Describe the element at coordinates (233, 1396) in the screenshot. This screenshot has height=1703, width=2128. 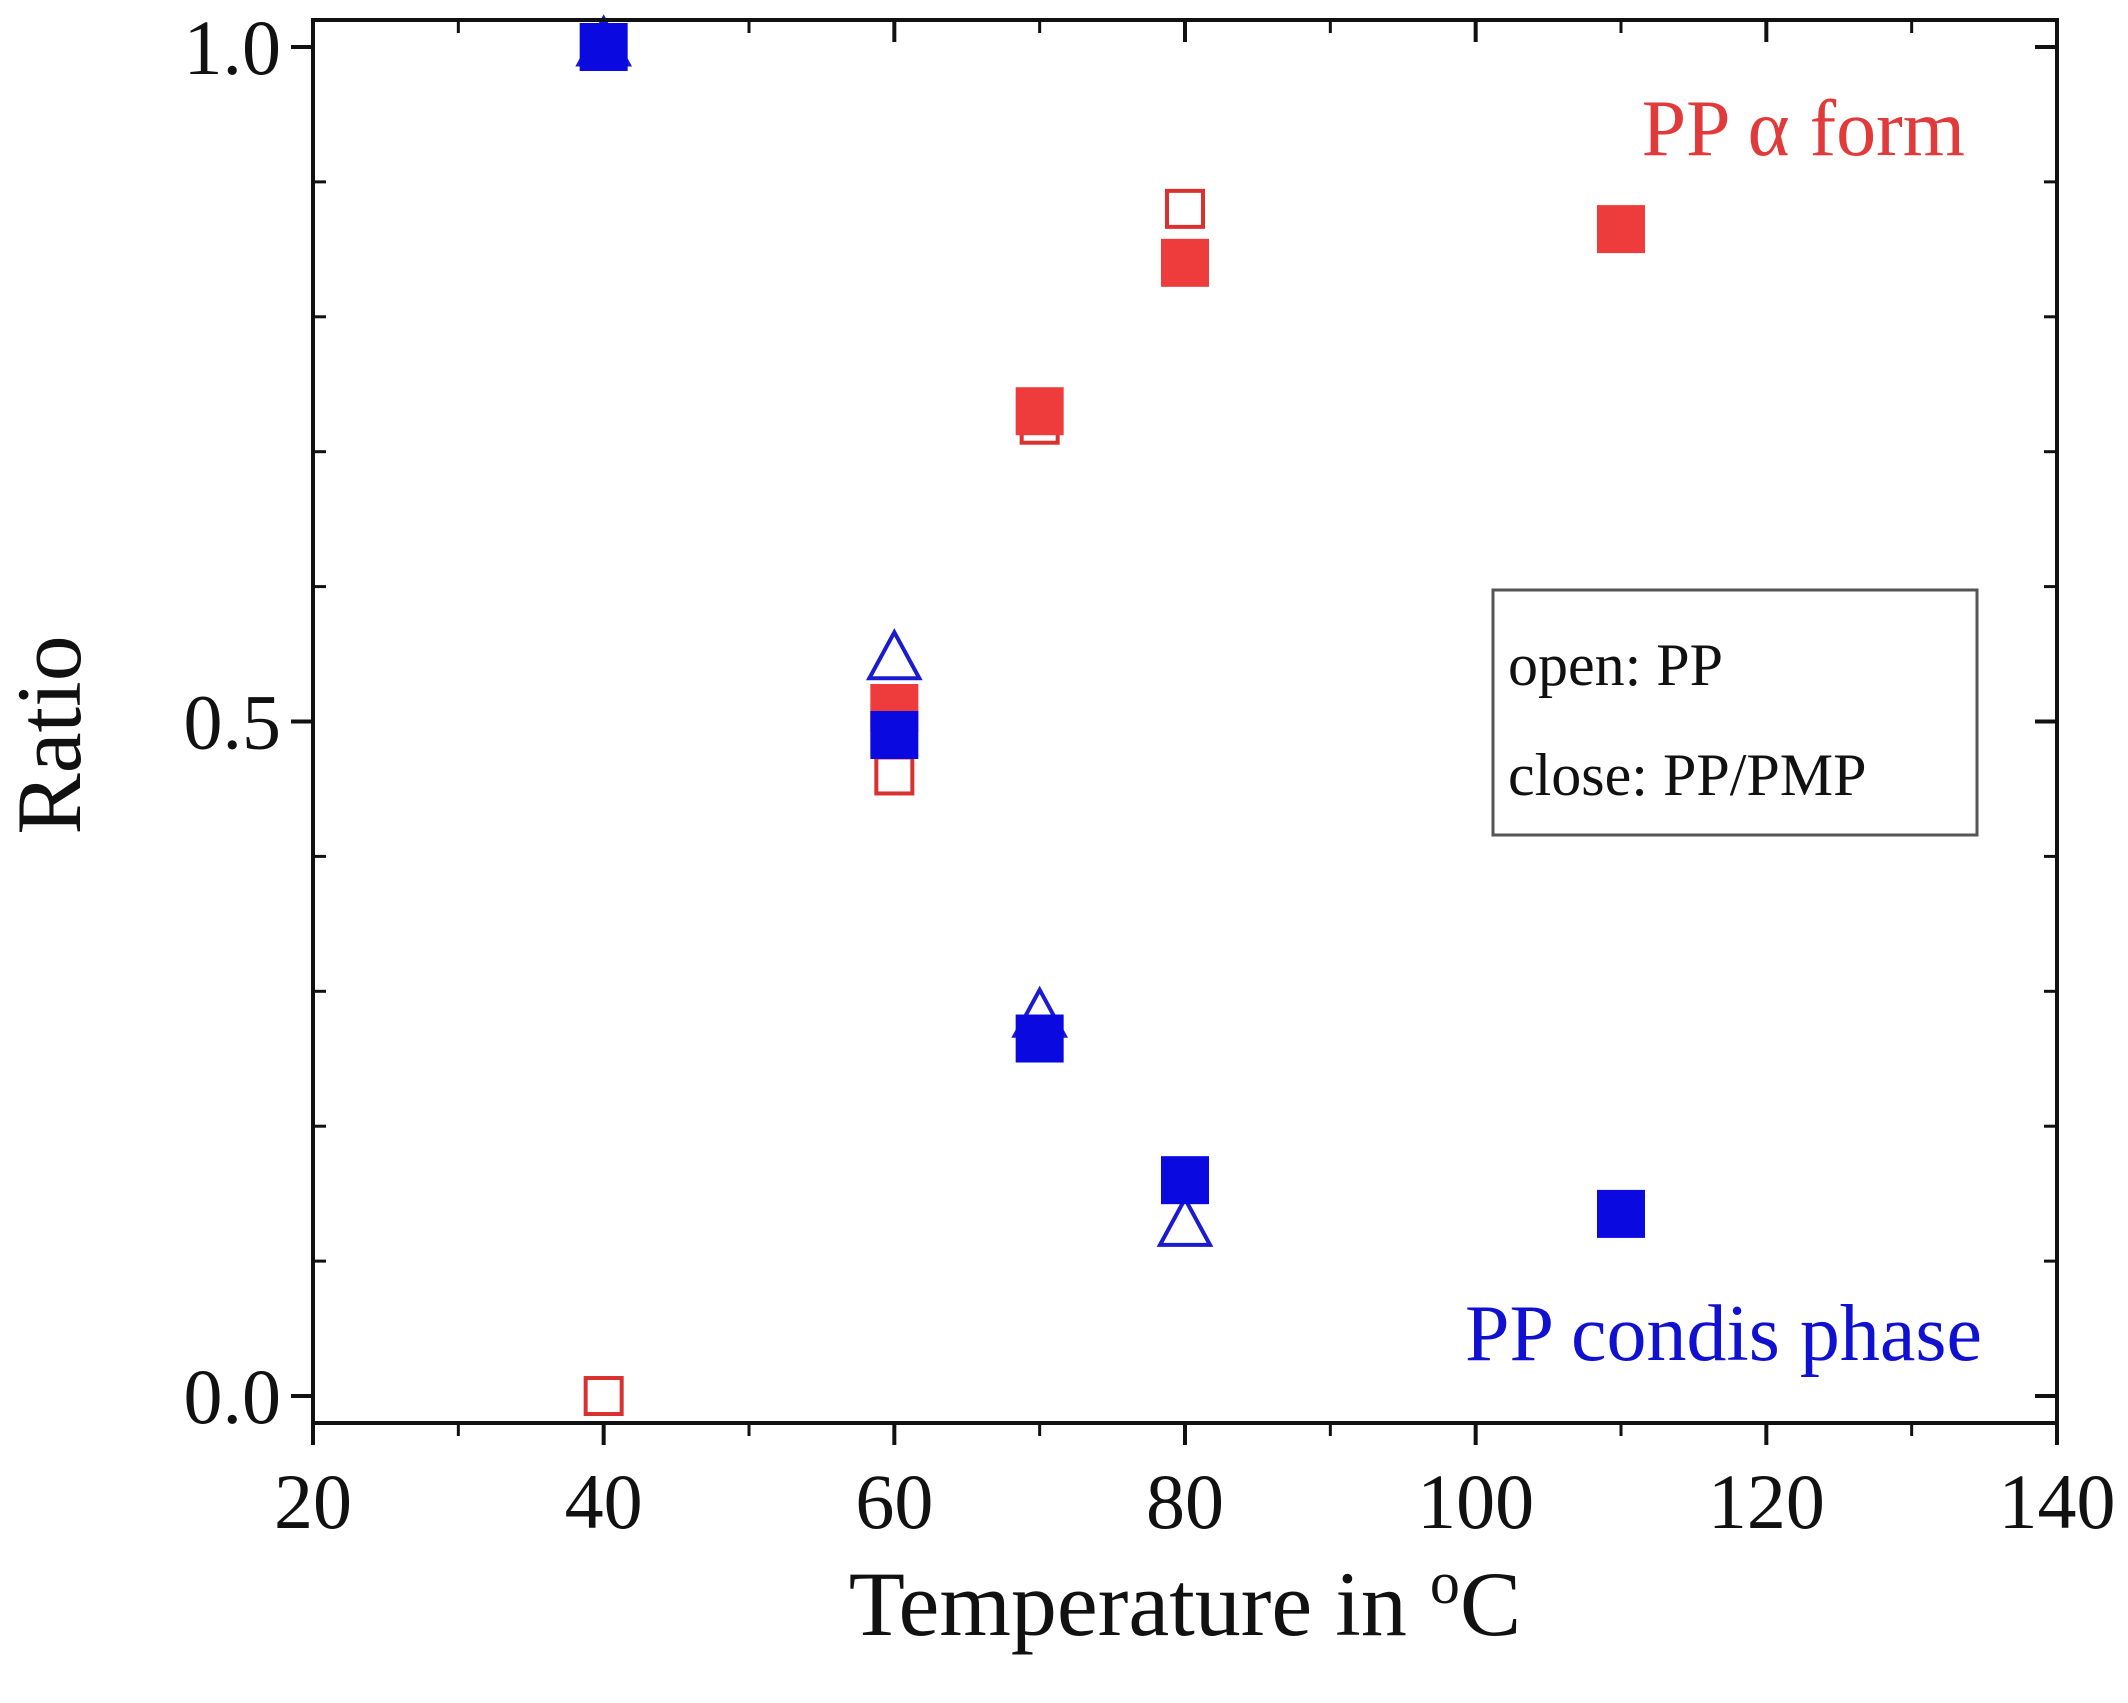
I see `y-tick-label: 0.0` at that location.